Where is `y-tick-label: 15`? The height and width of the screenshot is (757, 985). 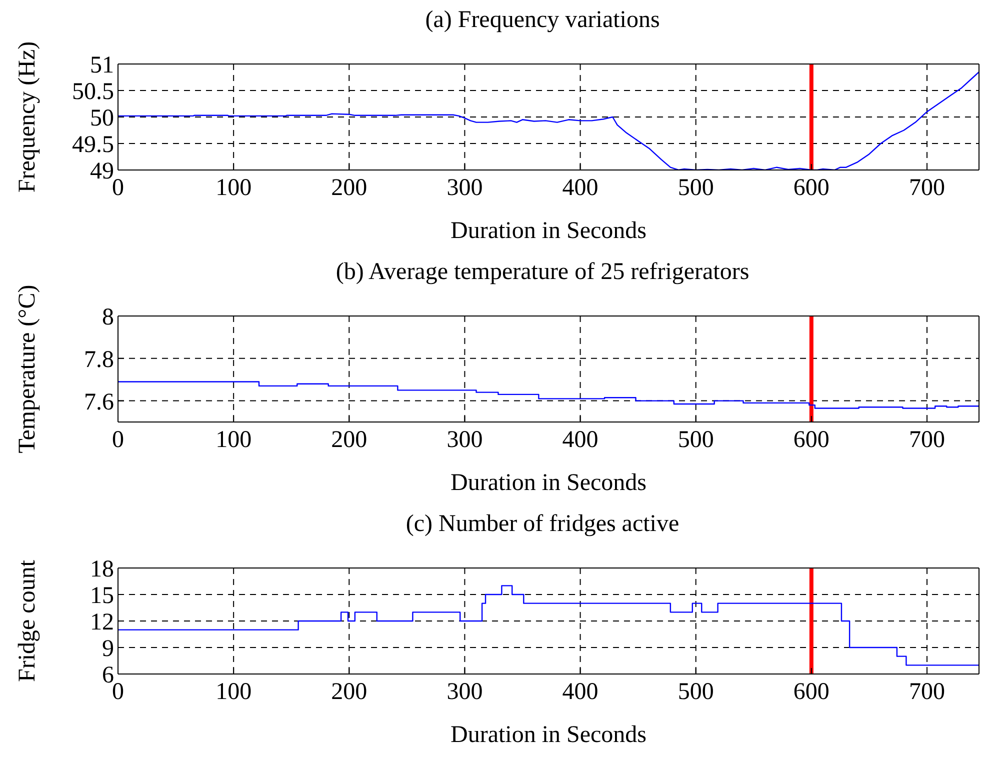 y-tick-label: 15 is located at coordinates (102, 596).